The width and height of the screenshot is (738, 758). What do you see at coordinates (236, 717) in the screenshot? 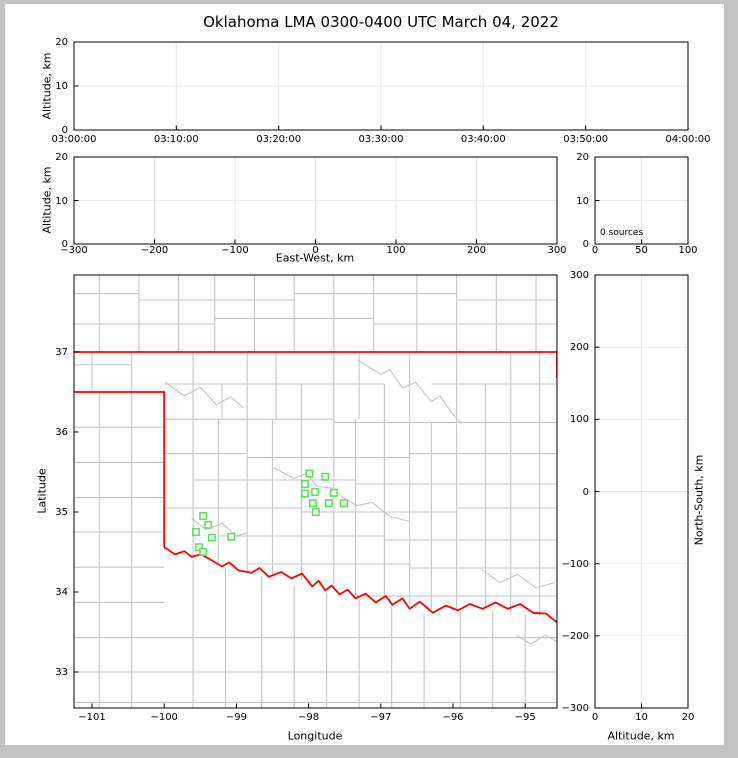
I see `map-xtick-2: −99` at bounding box center [236, 717].